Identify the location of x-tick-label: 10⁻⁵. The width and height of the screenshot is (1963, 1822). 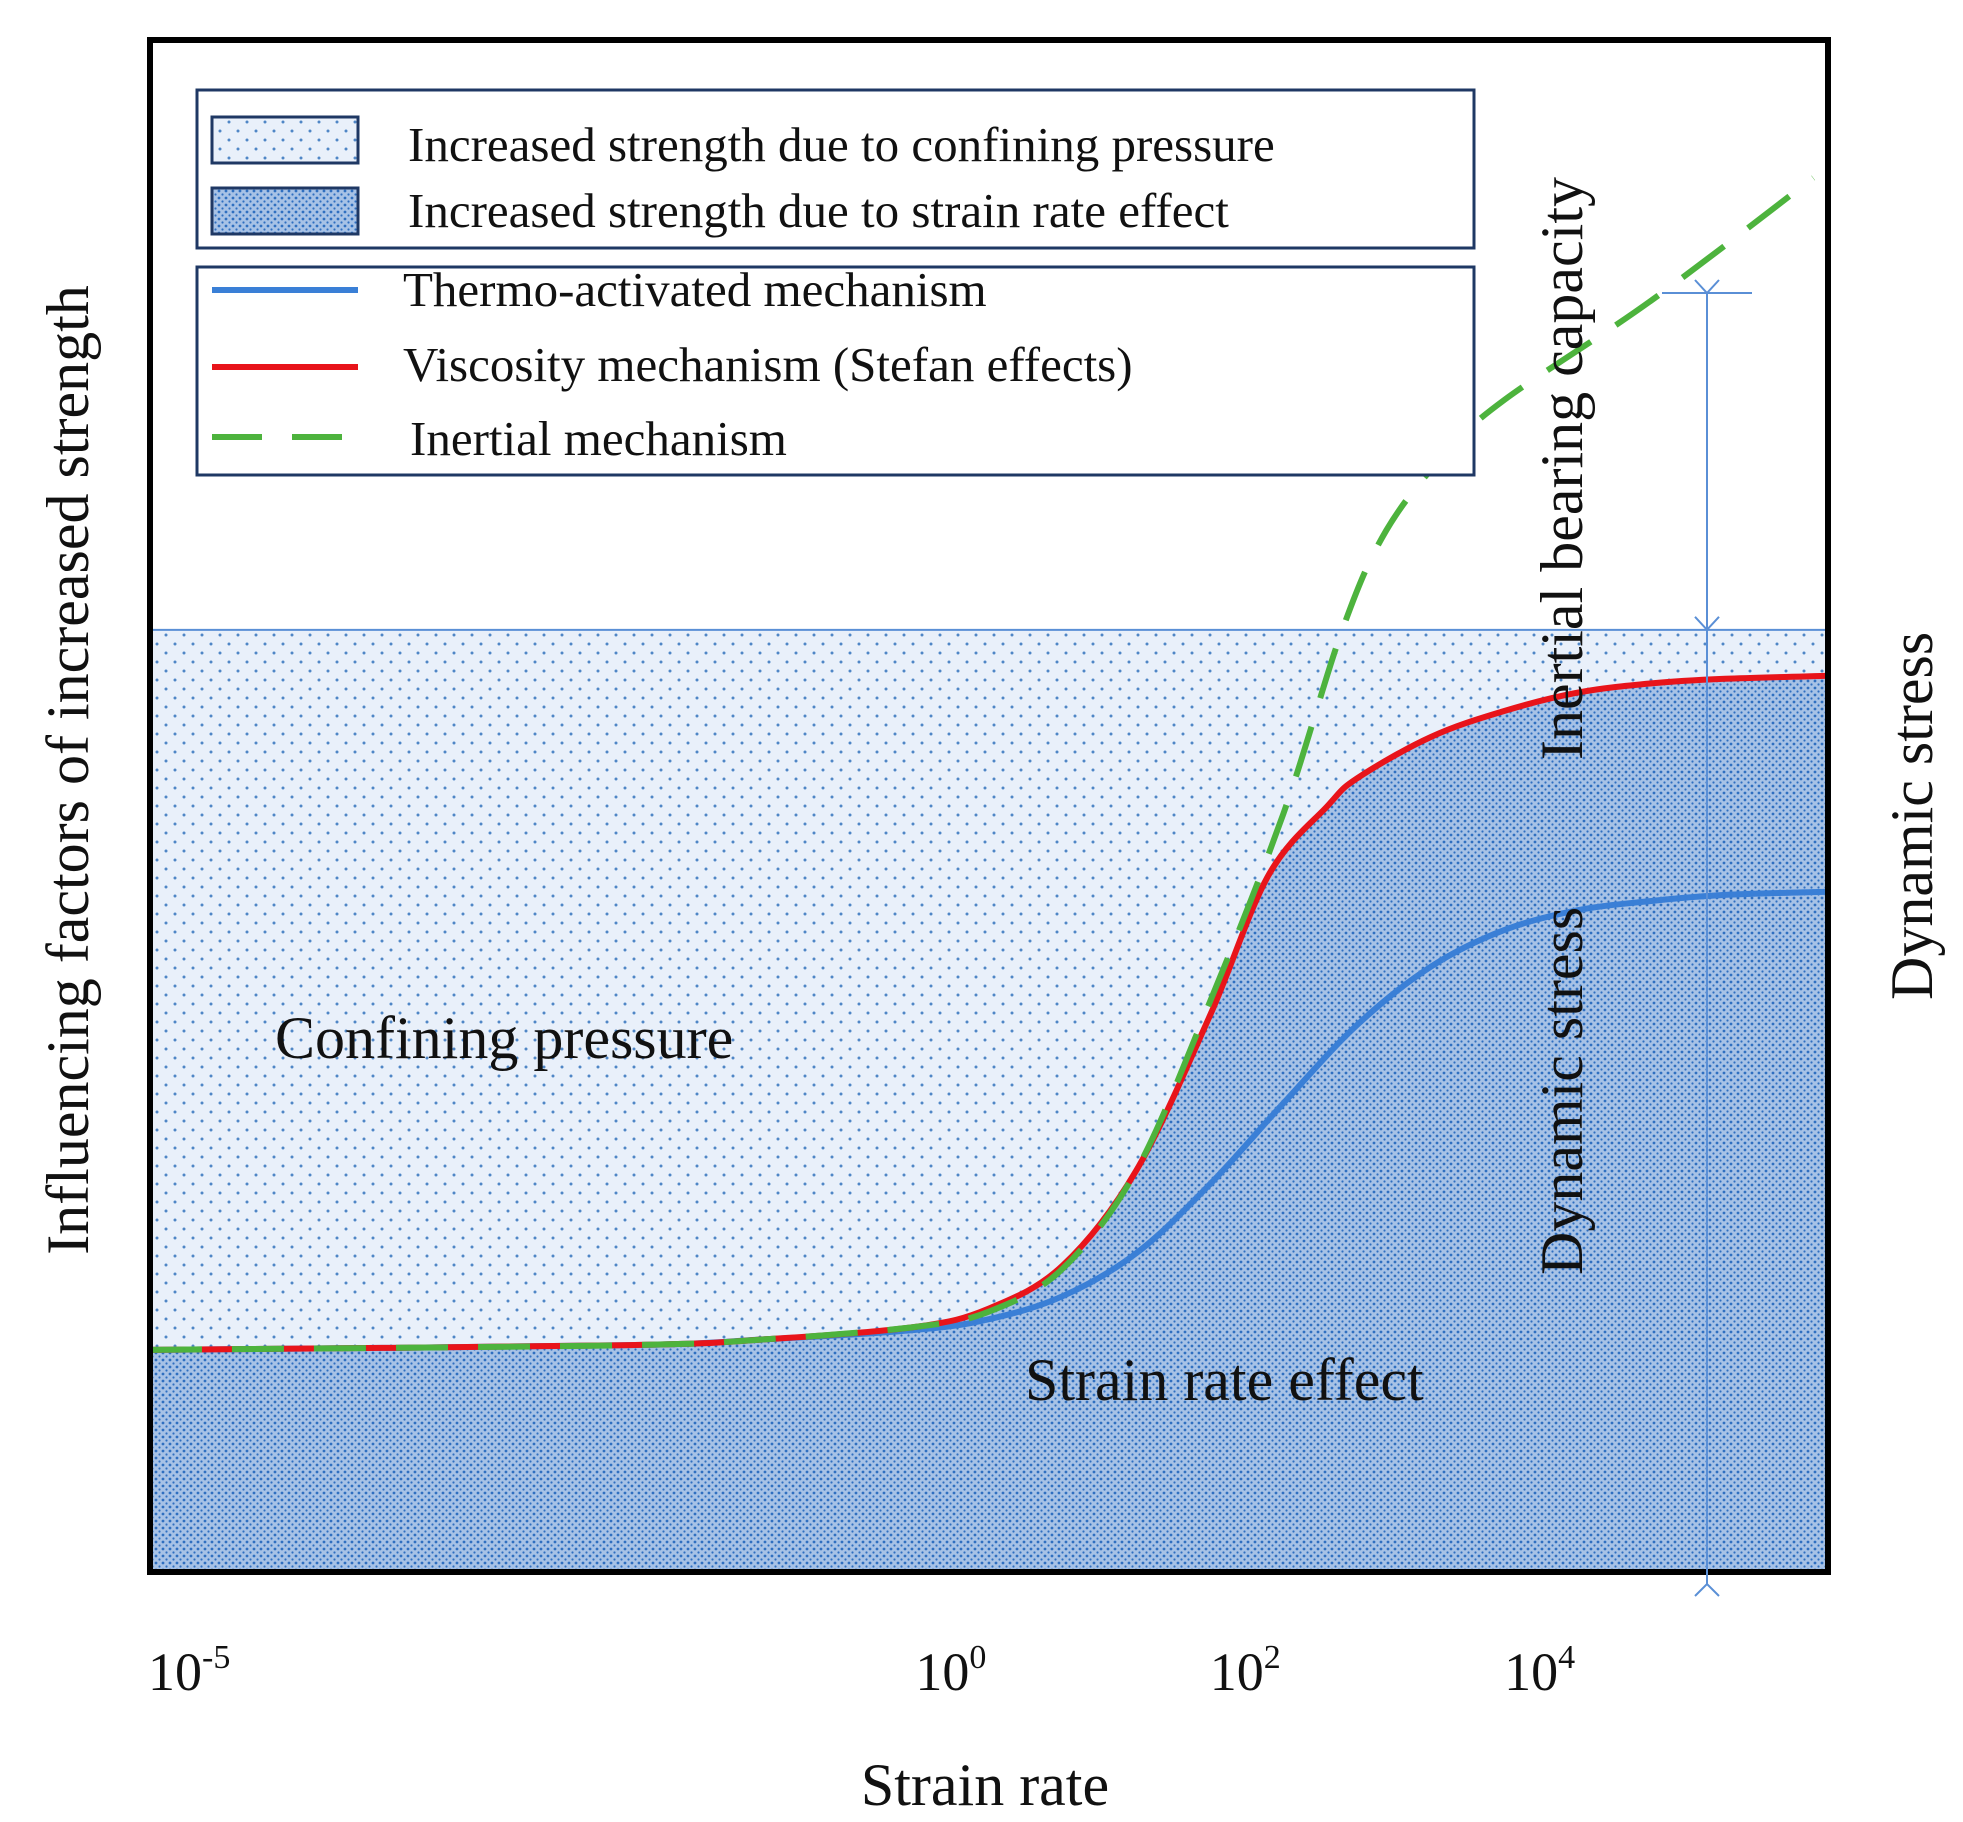
(189, 1670).